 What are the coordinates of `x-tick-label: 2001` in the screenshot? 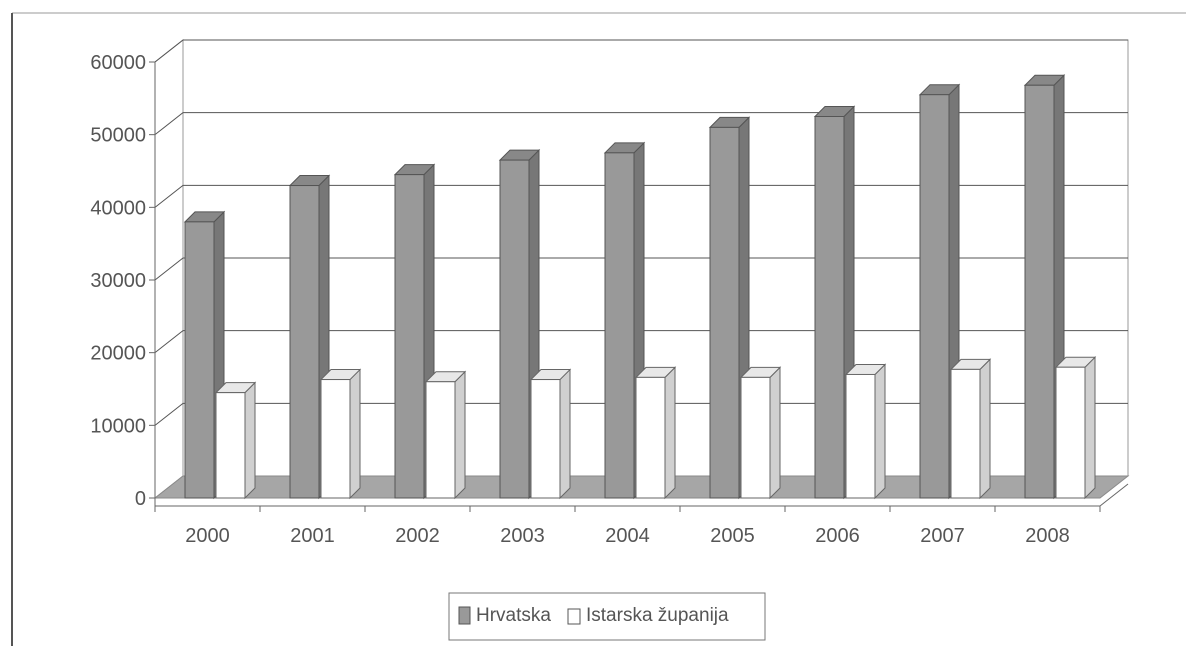 It's located at (312, 536).